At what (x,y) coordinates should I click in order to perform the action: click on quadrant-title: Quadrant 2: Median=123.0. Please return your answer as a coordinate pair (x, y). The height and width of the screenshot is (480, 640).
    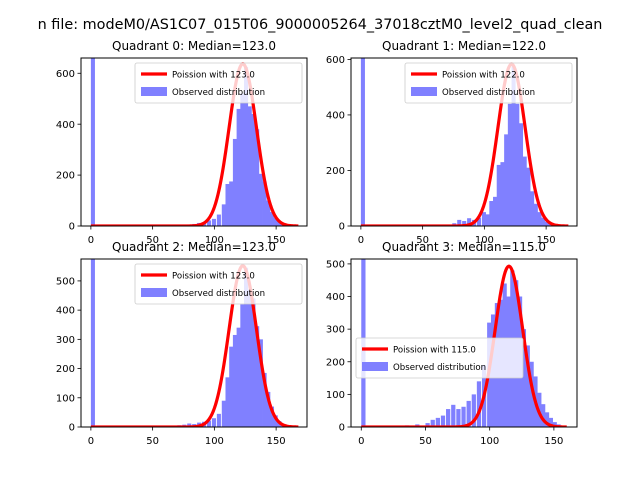
    Looking at the image, I should click on (194, 247).